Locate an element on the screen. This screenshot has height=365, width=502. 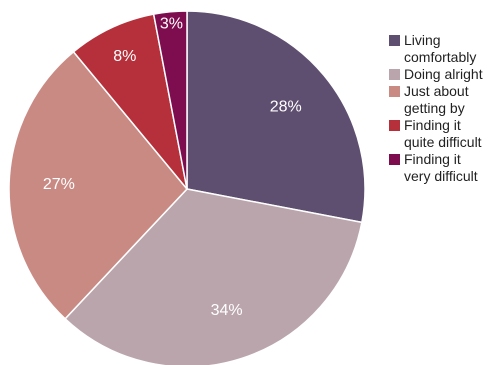
legend-item-0: Living comfortably is located at coordinates (445, 49).